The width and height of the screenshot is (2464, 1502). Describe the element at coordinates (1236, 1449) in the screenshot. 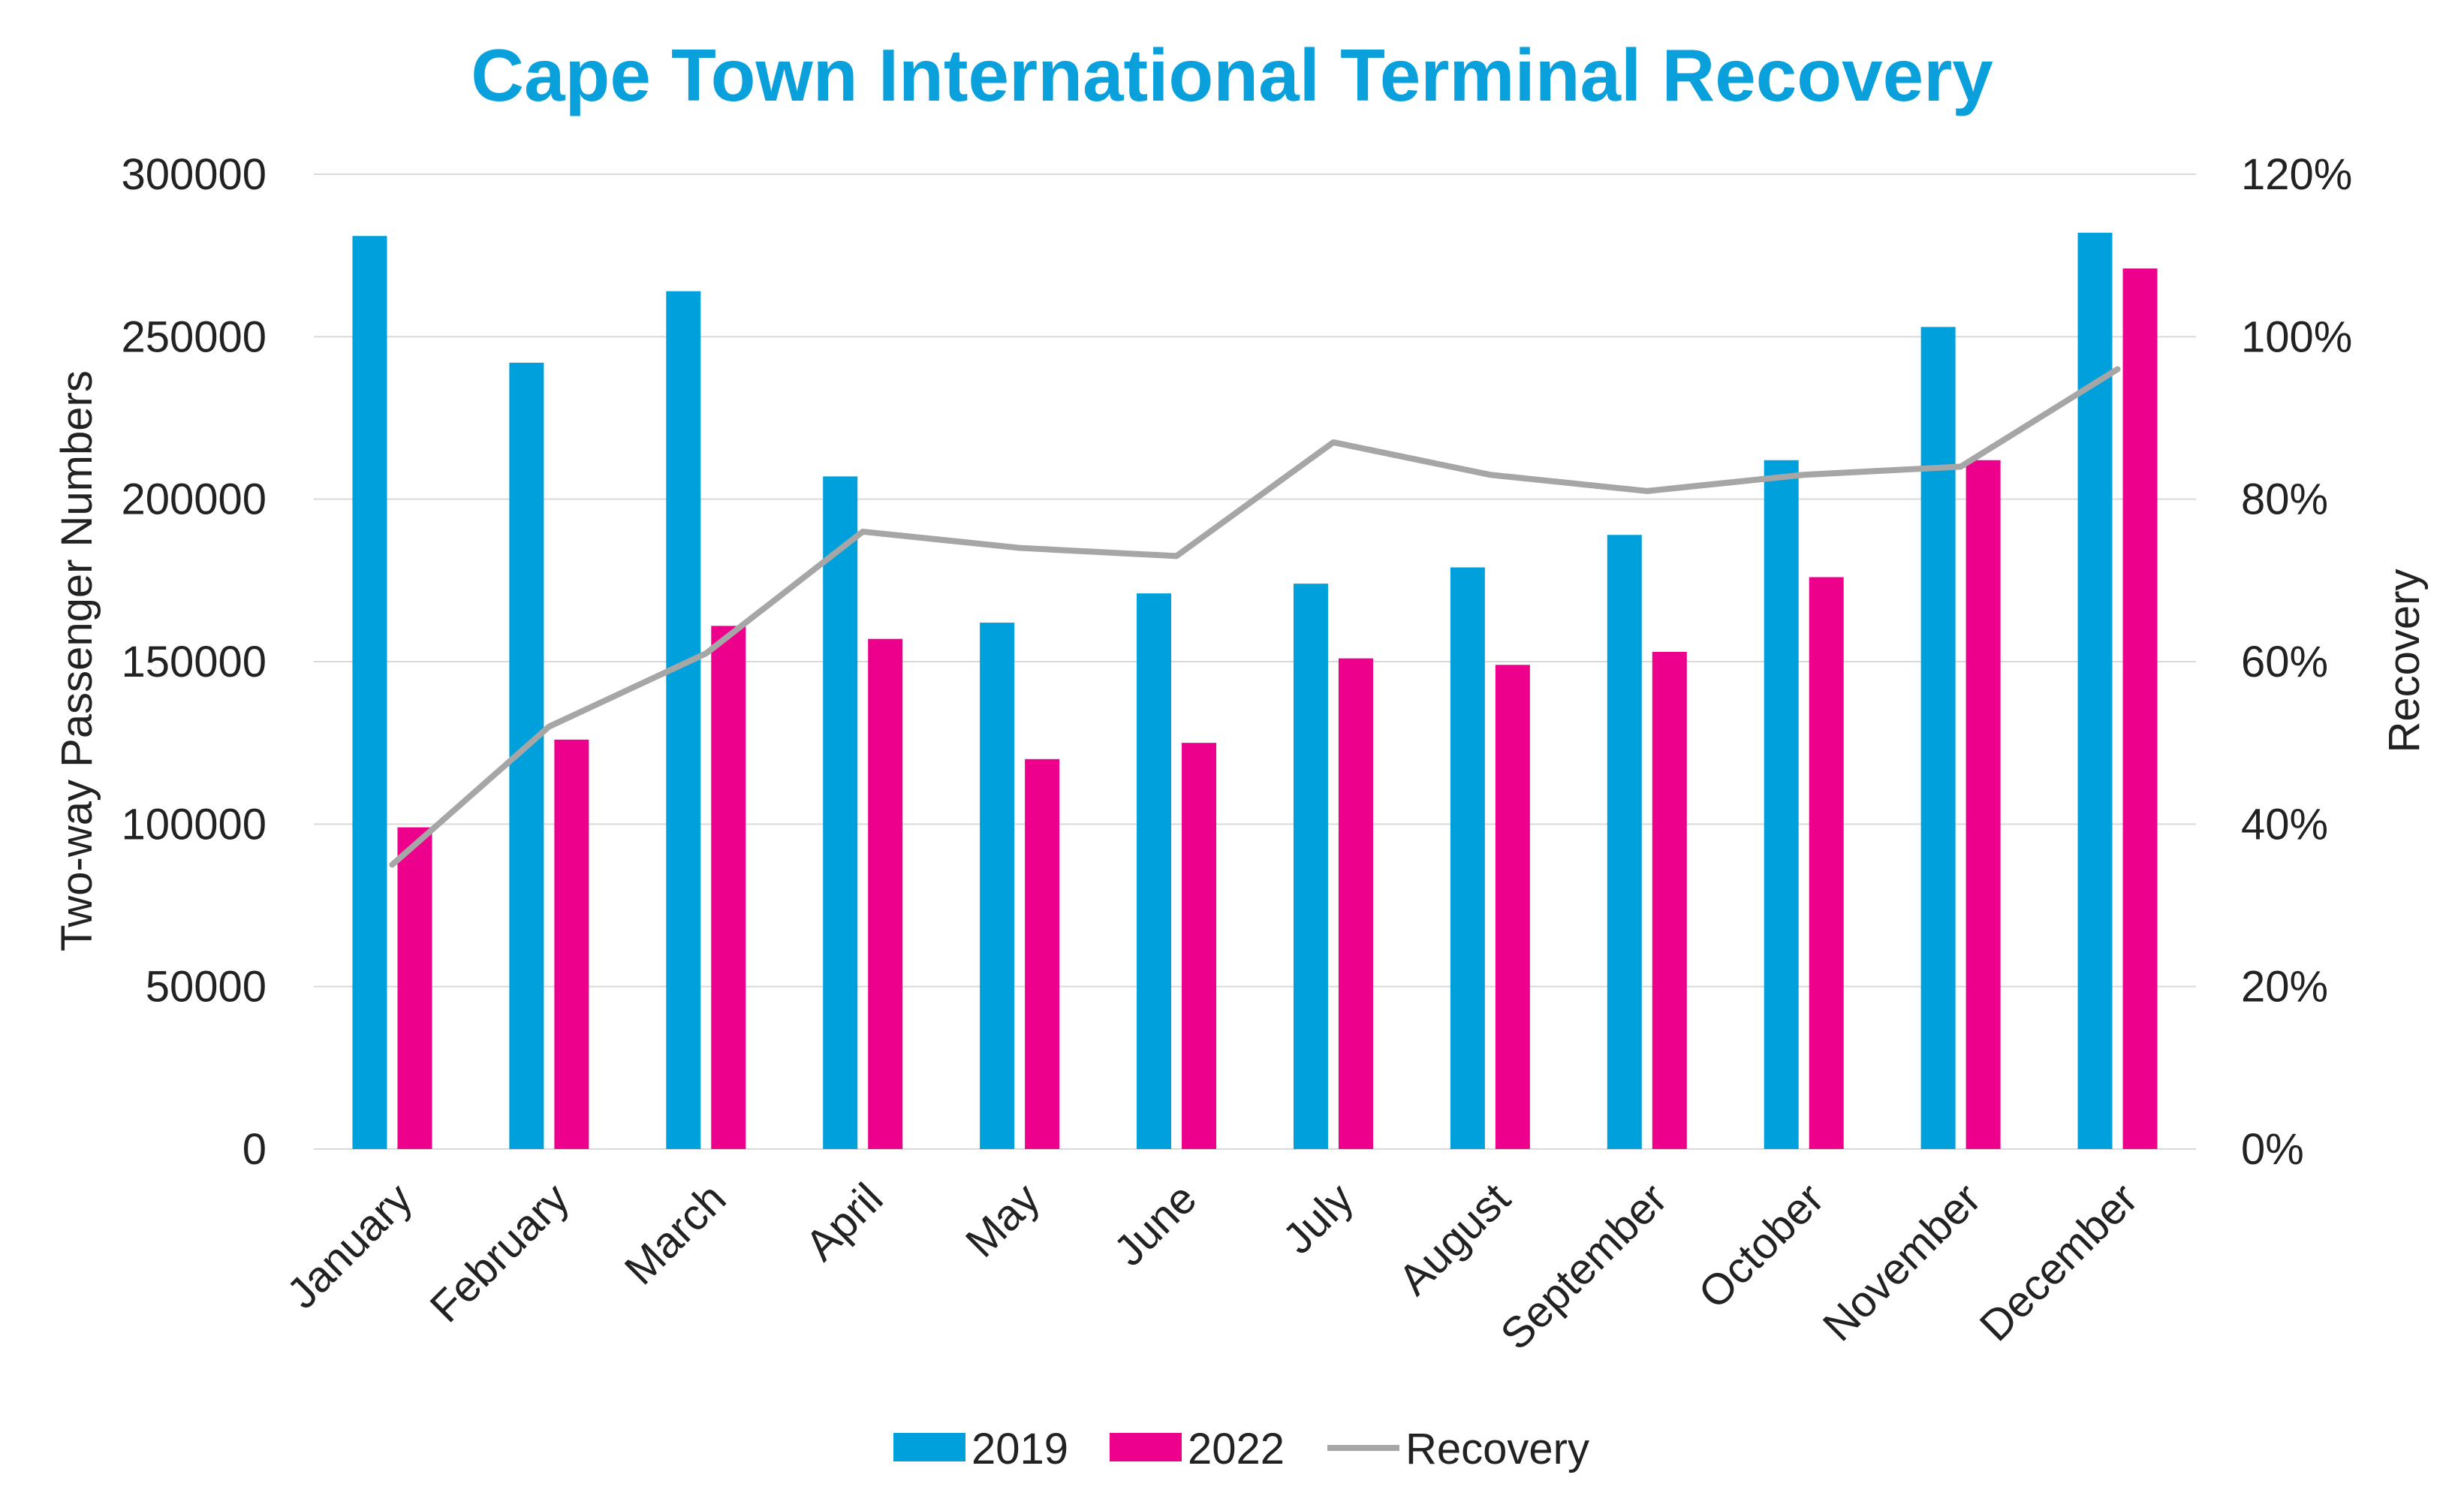

I see `legend-label: 2022` at that location.